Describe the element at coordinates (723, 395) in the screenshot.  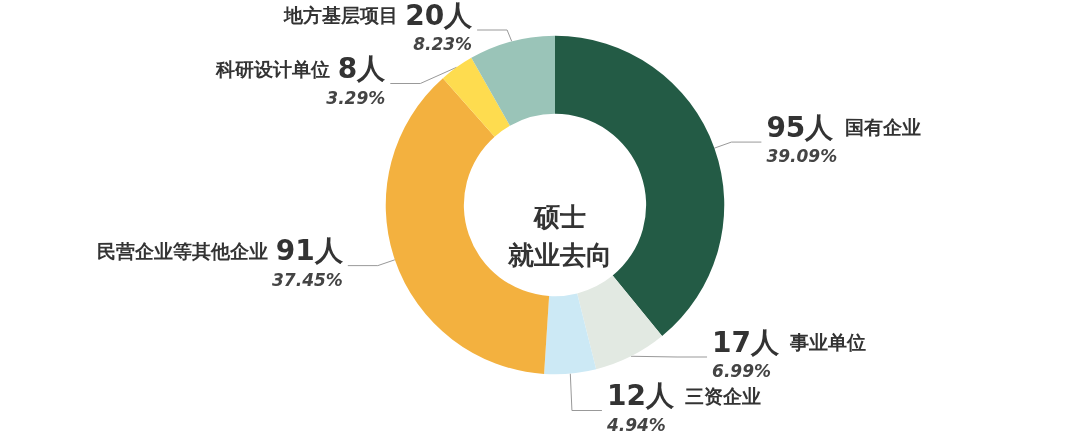
I see `slice-label: 三资企业` at that location.